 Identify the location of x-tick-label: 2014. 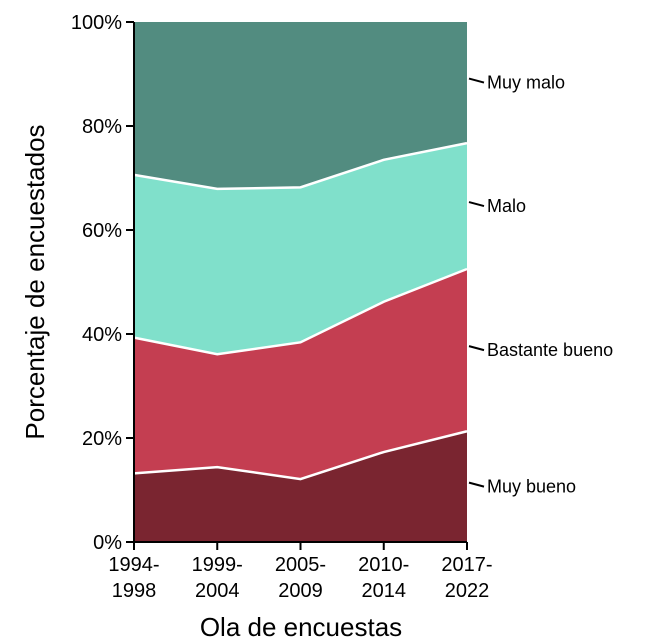
(384, 591).